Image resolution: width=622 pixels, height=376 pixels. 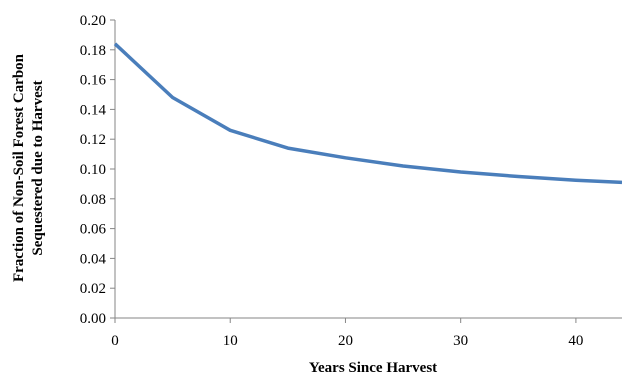 What do you see at coordinates (93, 81) in the screenshot?
I see `y-tick-label: 0.16` at bounding box center [93, 81].